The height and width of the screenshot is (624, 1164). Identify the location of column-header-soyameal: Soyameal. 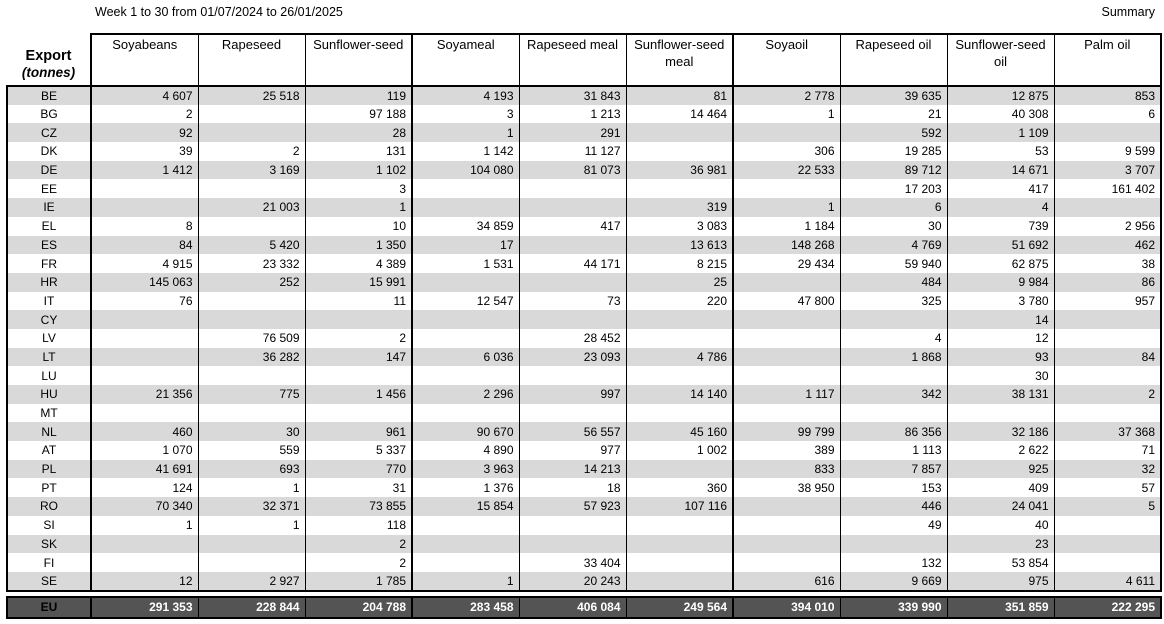
(465, 60).